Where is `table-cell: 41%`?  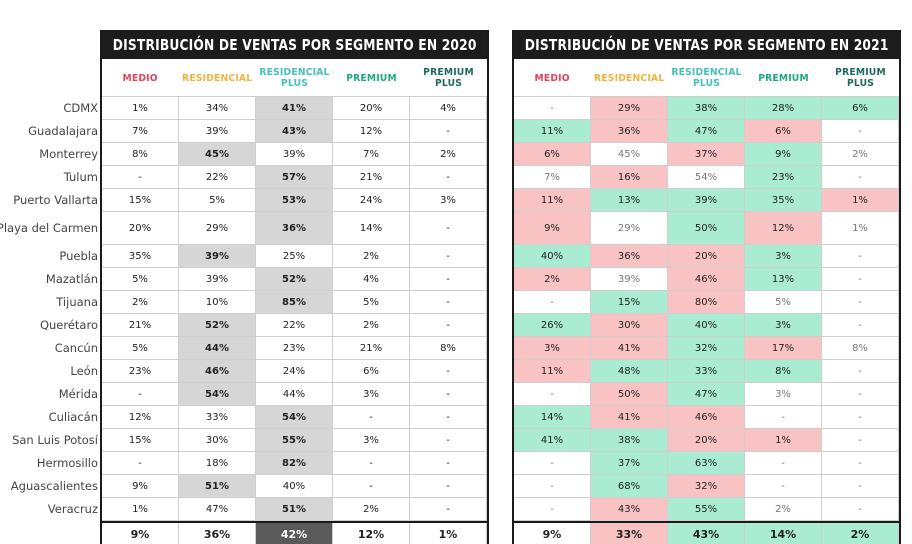 table-cell: 41% is located at coordinates (629, 417).